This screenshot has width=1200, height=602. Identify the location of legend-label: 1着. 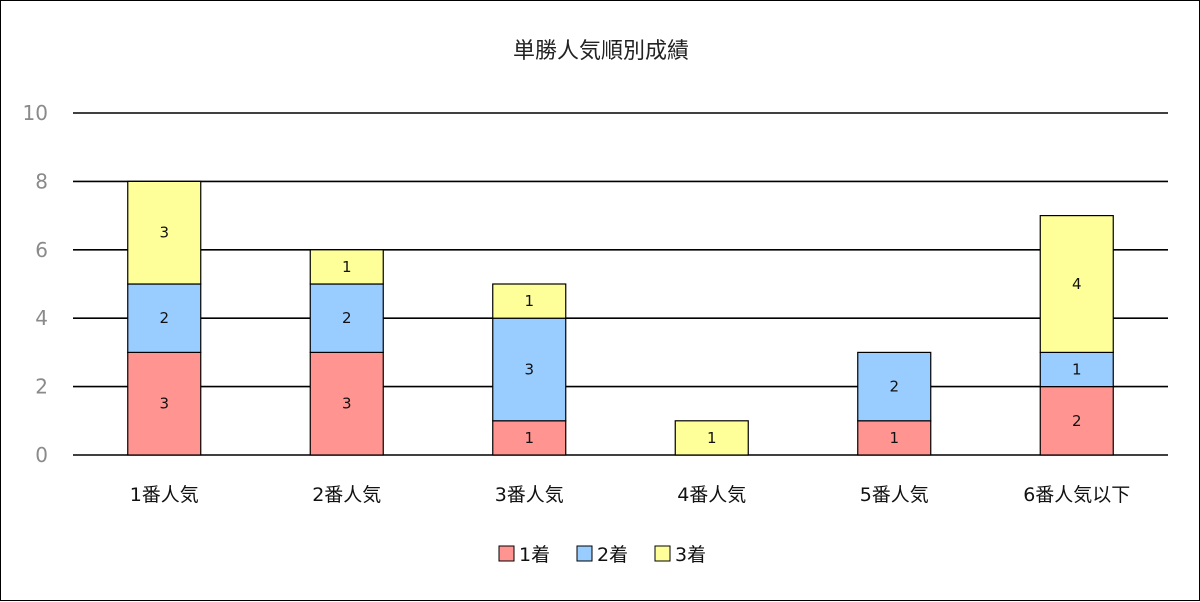
(534, 555).